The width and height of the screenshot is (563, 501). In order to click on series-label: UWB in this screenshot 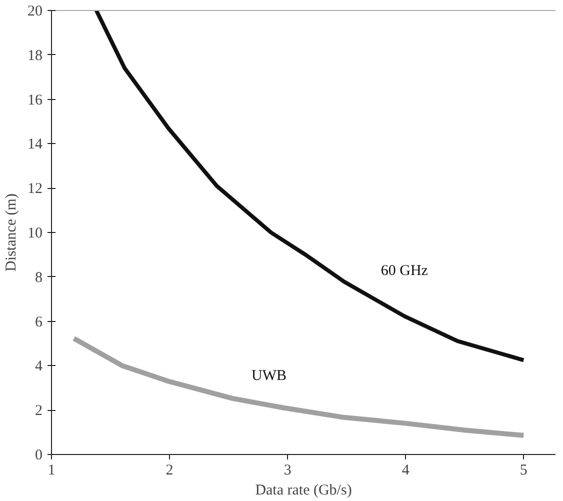, I will do `click(269, 376)`.